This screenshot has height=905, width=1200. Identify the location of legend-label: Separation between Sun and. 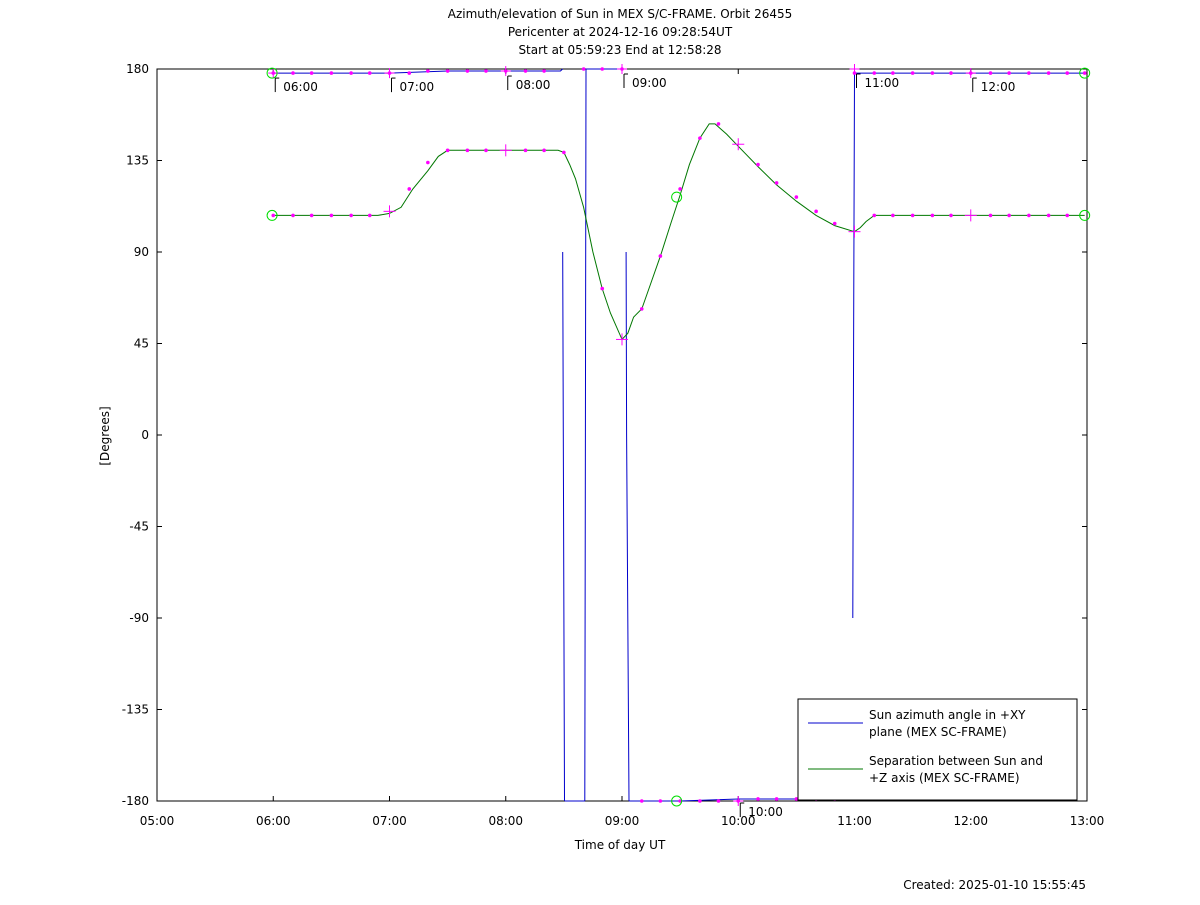
(956, 761).